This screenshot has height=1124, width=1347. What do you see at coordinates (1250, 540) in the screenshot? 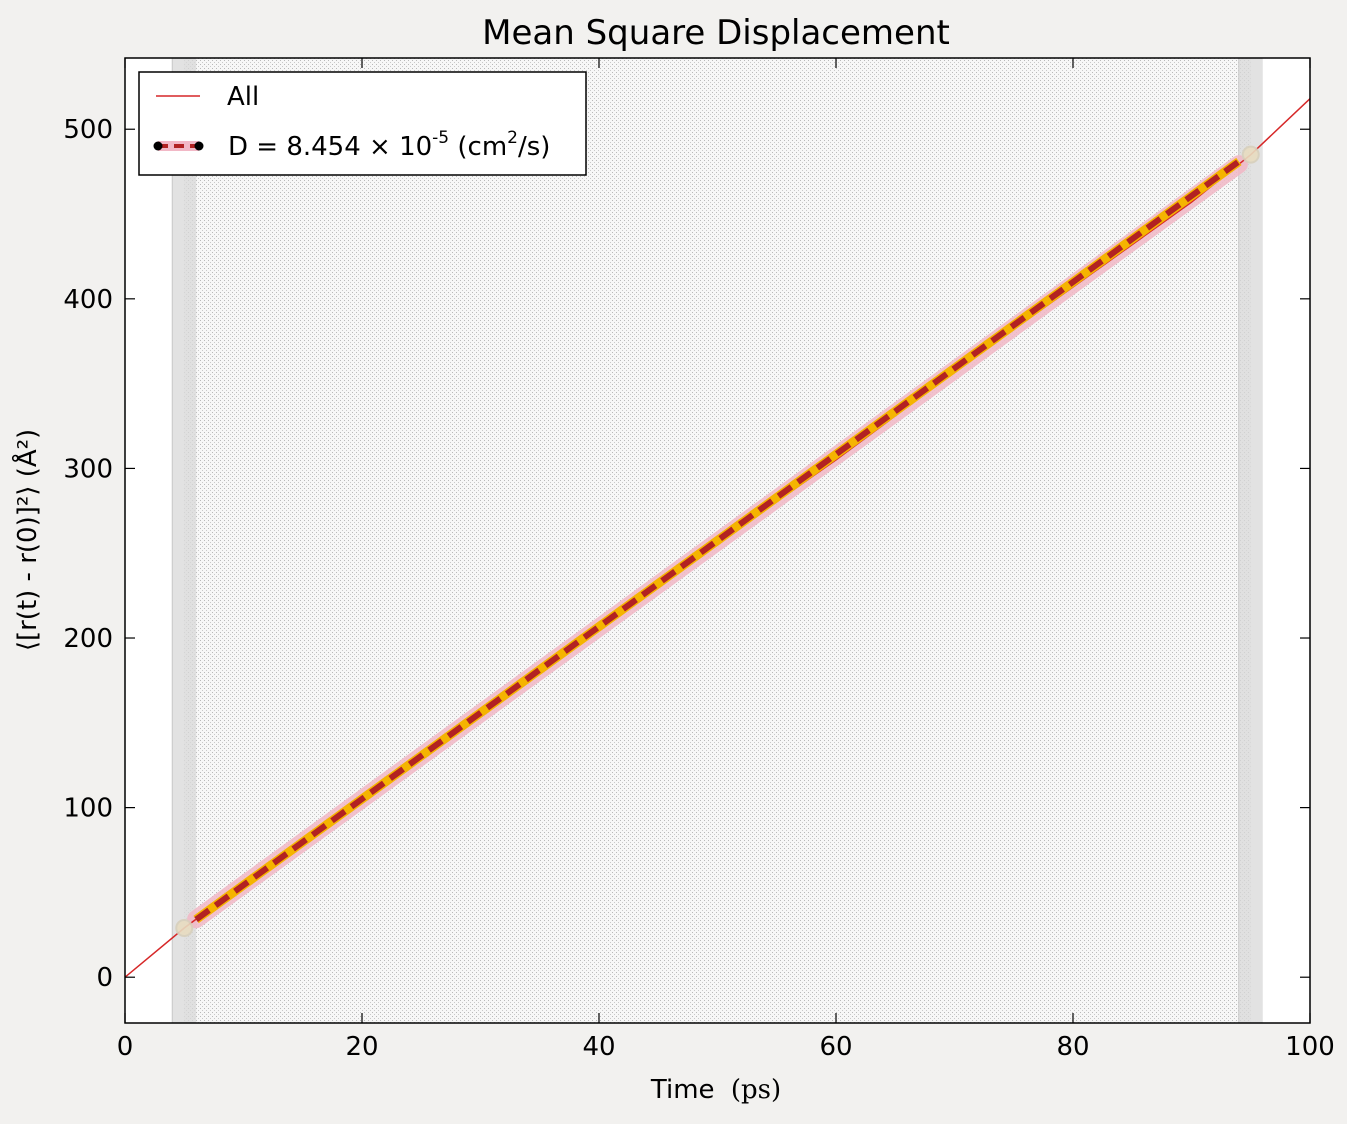
I see `fit-end-band` at bounding box center [1250, 540].